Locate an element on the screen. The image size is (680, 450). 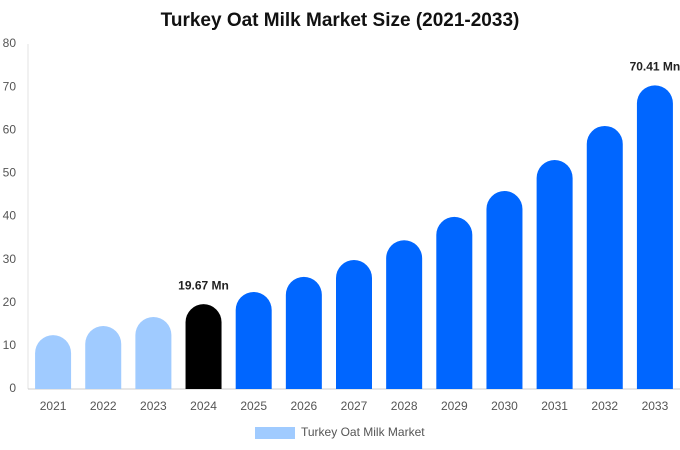
x-tick-label: 2022 is located at coordinates (103, 406).